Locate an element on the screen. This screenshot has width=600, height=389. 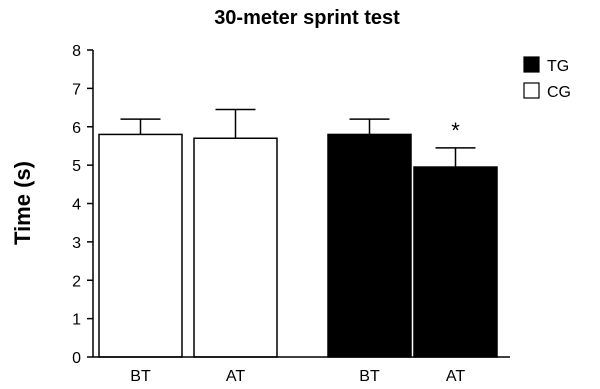
legend-label-tg: TG is located at coordinates (558, 66).